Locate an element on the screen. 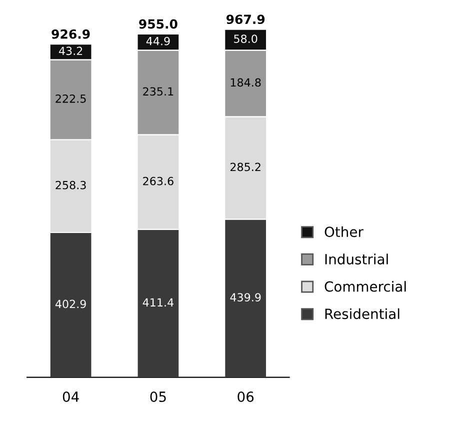 The image size is (452, 424). legend-label: Other is located at coordinates (344, 232).